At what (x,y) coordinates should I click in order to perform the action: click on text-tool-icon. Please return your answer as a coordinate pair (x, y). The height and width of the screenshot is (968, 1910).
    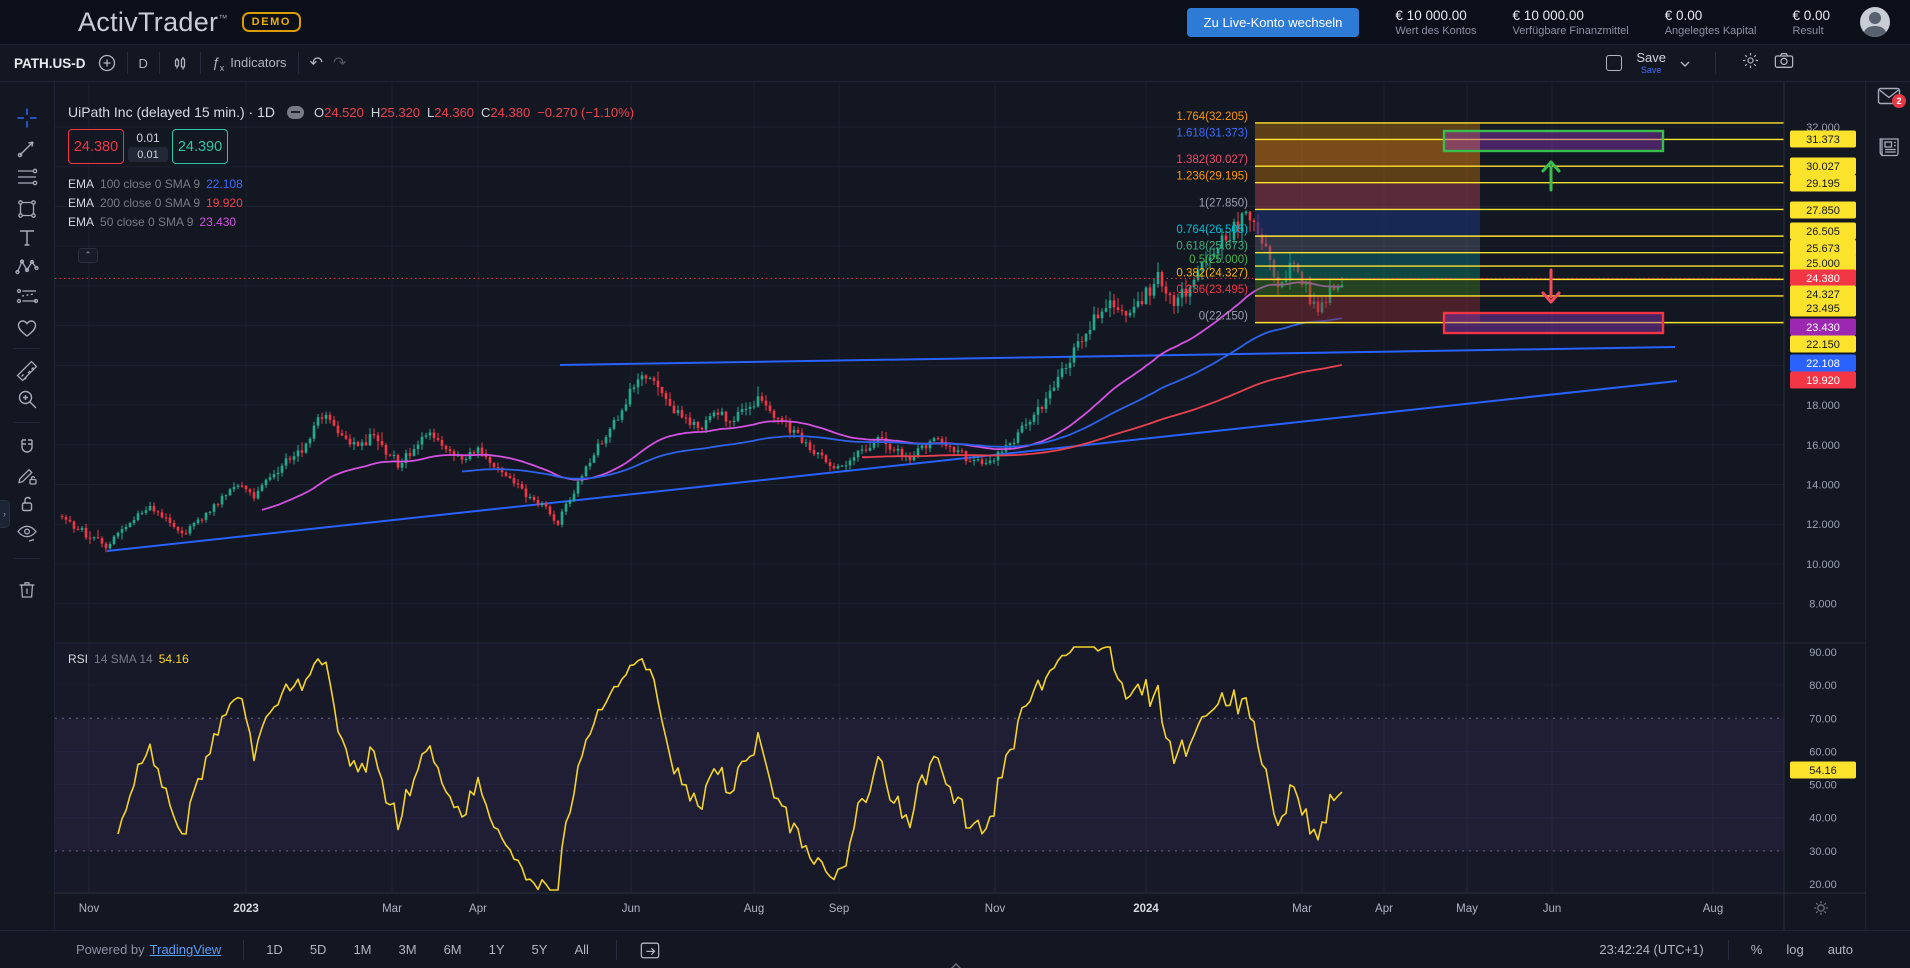
    Looking at the image, I should click on (27, 238).